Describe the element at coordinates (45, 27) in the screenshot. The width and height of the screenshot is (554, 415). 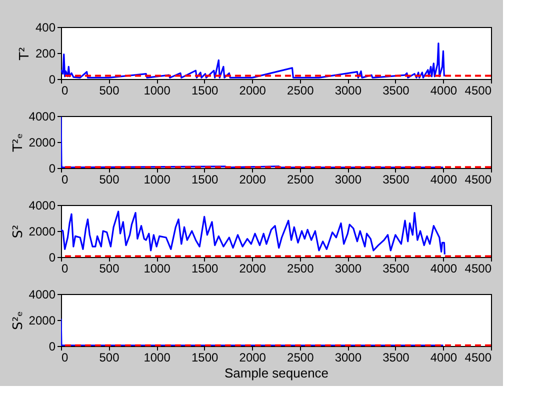
I see `y-tick-label: 400` at that location.